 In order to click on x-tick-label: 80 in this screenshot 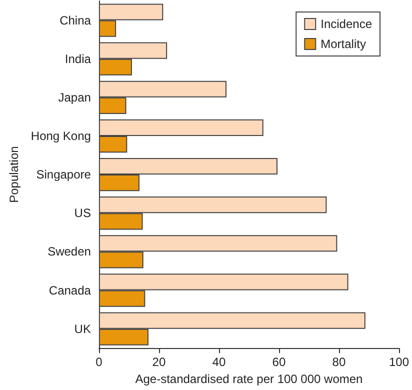, I will do `click(339, 362)`.